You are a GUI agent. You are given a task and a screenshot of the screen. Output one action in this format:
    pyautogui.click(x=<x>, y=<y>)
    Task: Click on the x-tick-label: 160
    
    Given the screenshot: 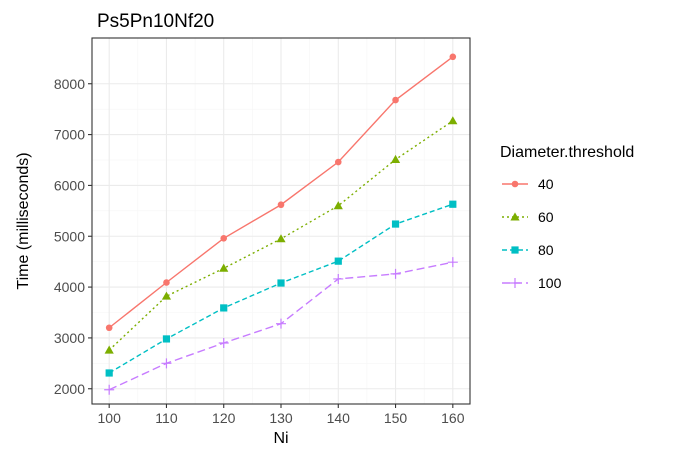 What is the action you would take?
    pyautogui.click(x=453, y=418)
    